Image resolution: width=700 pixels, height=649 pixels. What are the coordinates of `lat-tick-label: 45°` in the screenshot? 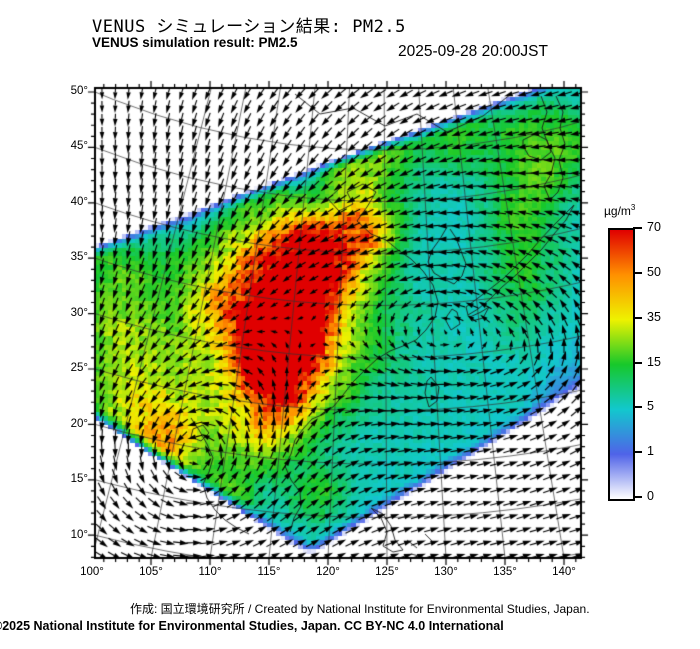 It's located at (79, 146).